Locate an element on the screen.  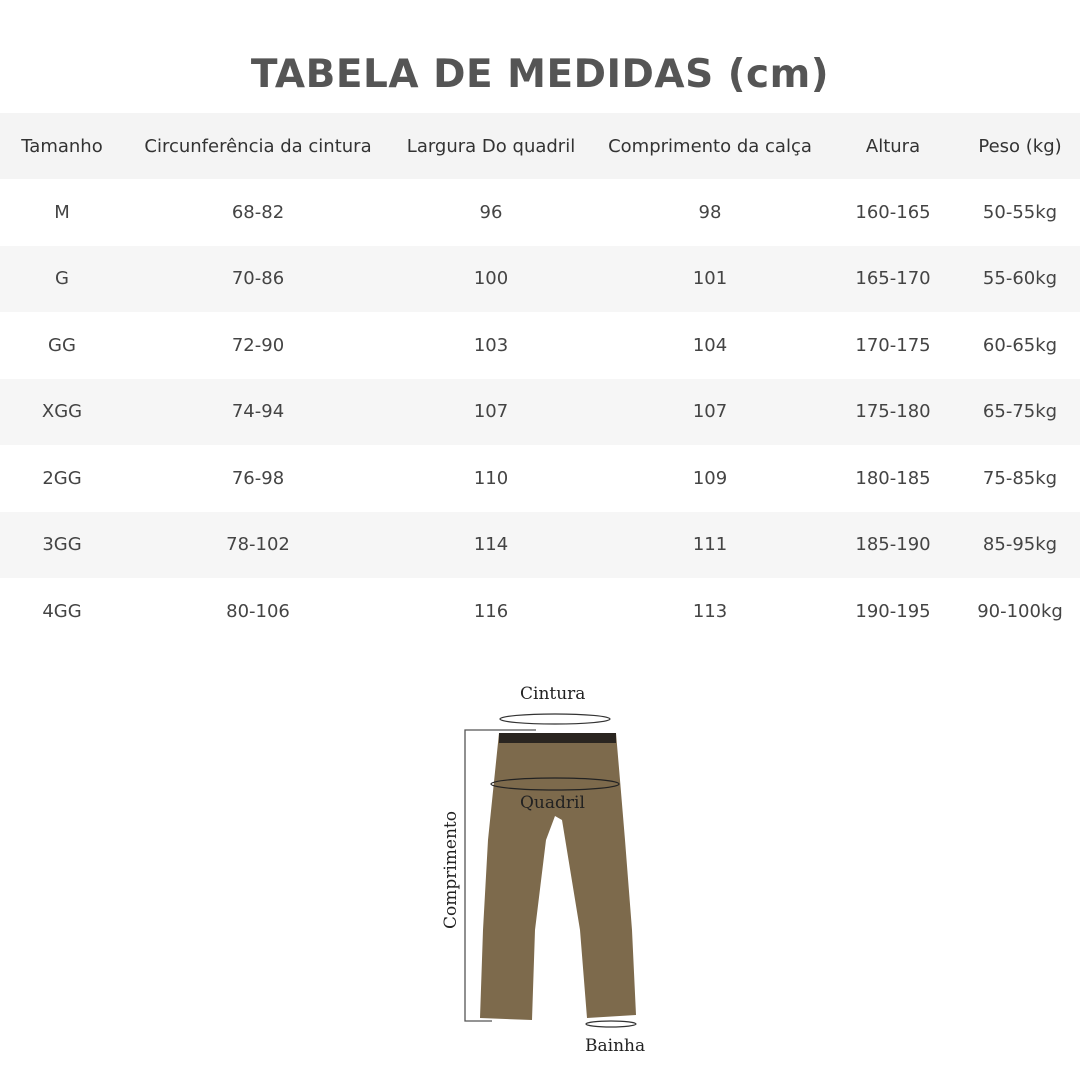
hip-label: Quadril is located at coordinates (552, 803).